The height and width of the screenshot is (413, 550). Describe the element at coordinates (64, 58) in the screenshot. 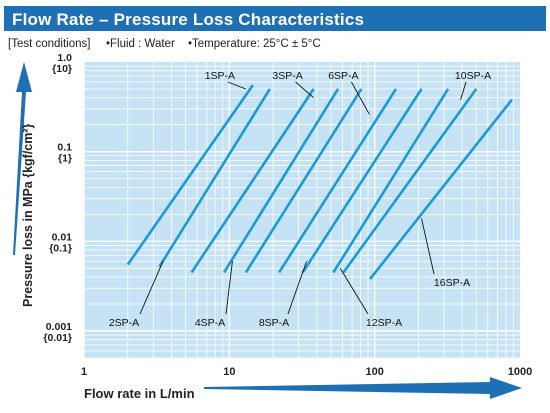

I see `y-tick-label: 1.0` at that location.